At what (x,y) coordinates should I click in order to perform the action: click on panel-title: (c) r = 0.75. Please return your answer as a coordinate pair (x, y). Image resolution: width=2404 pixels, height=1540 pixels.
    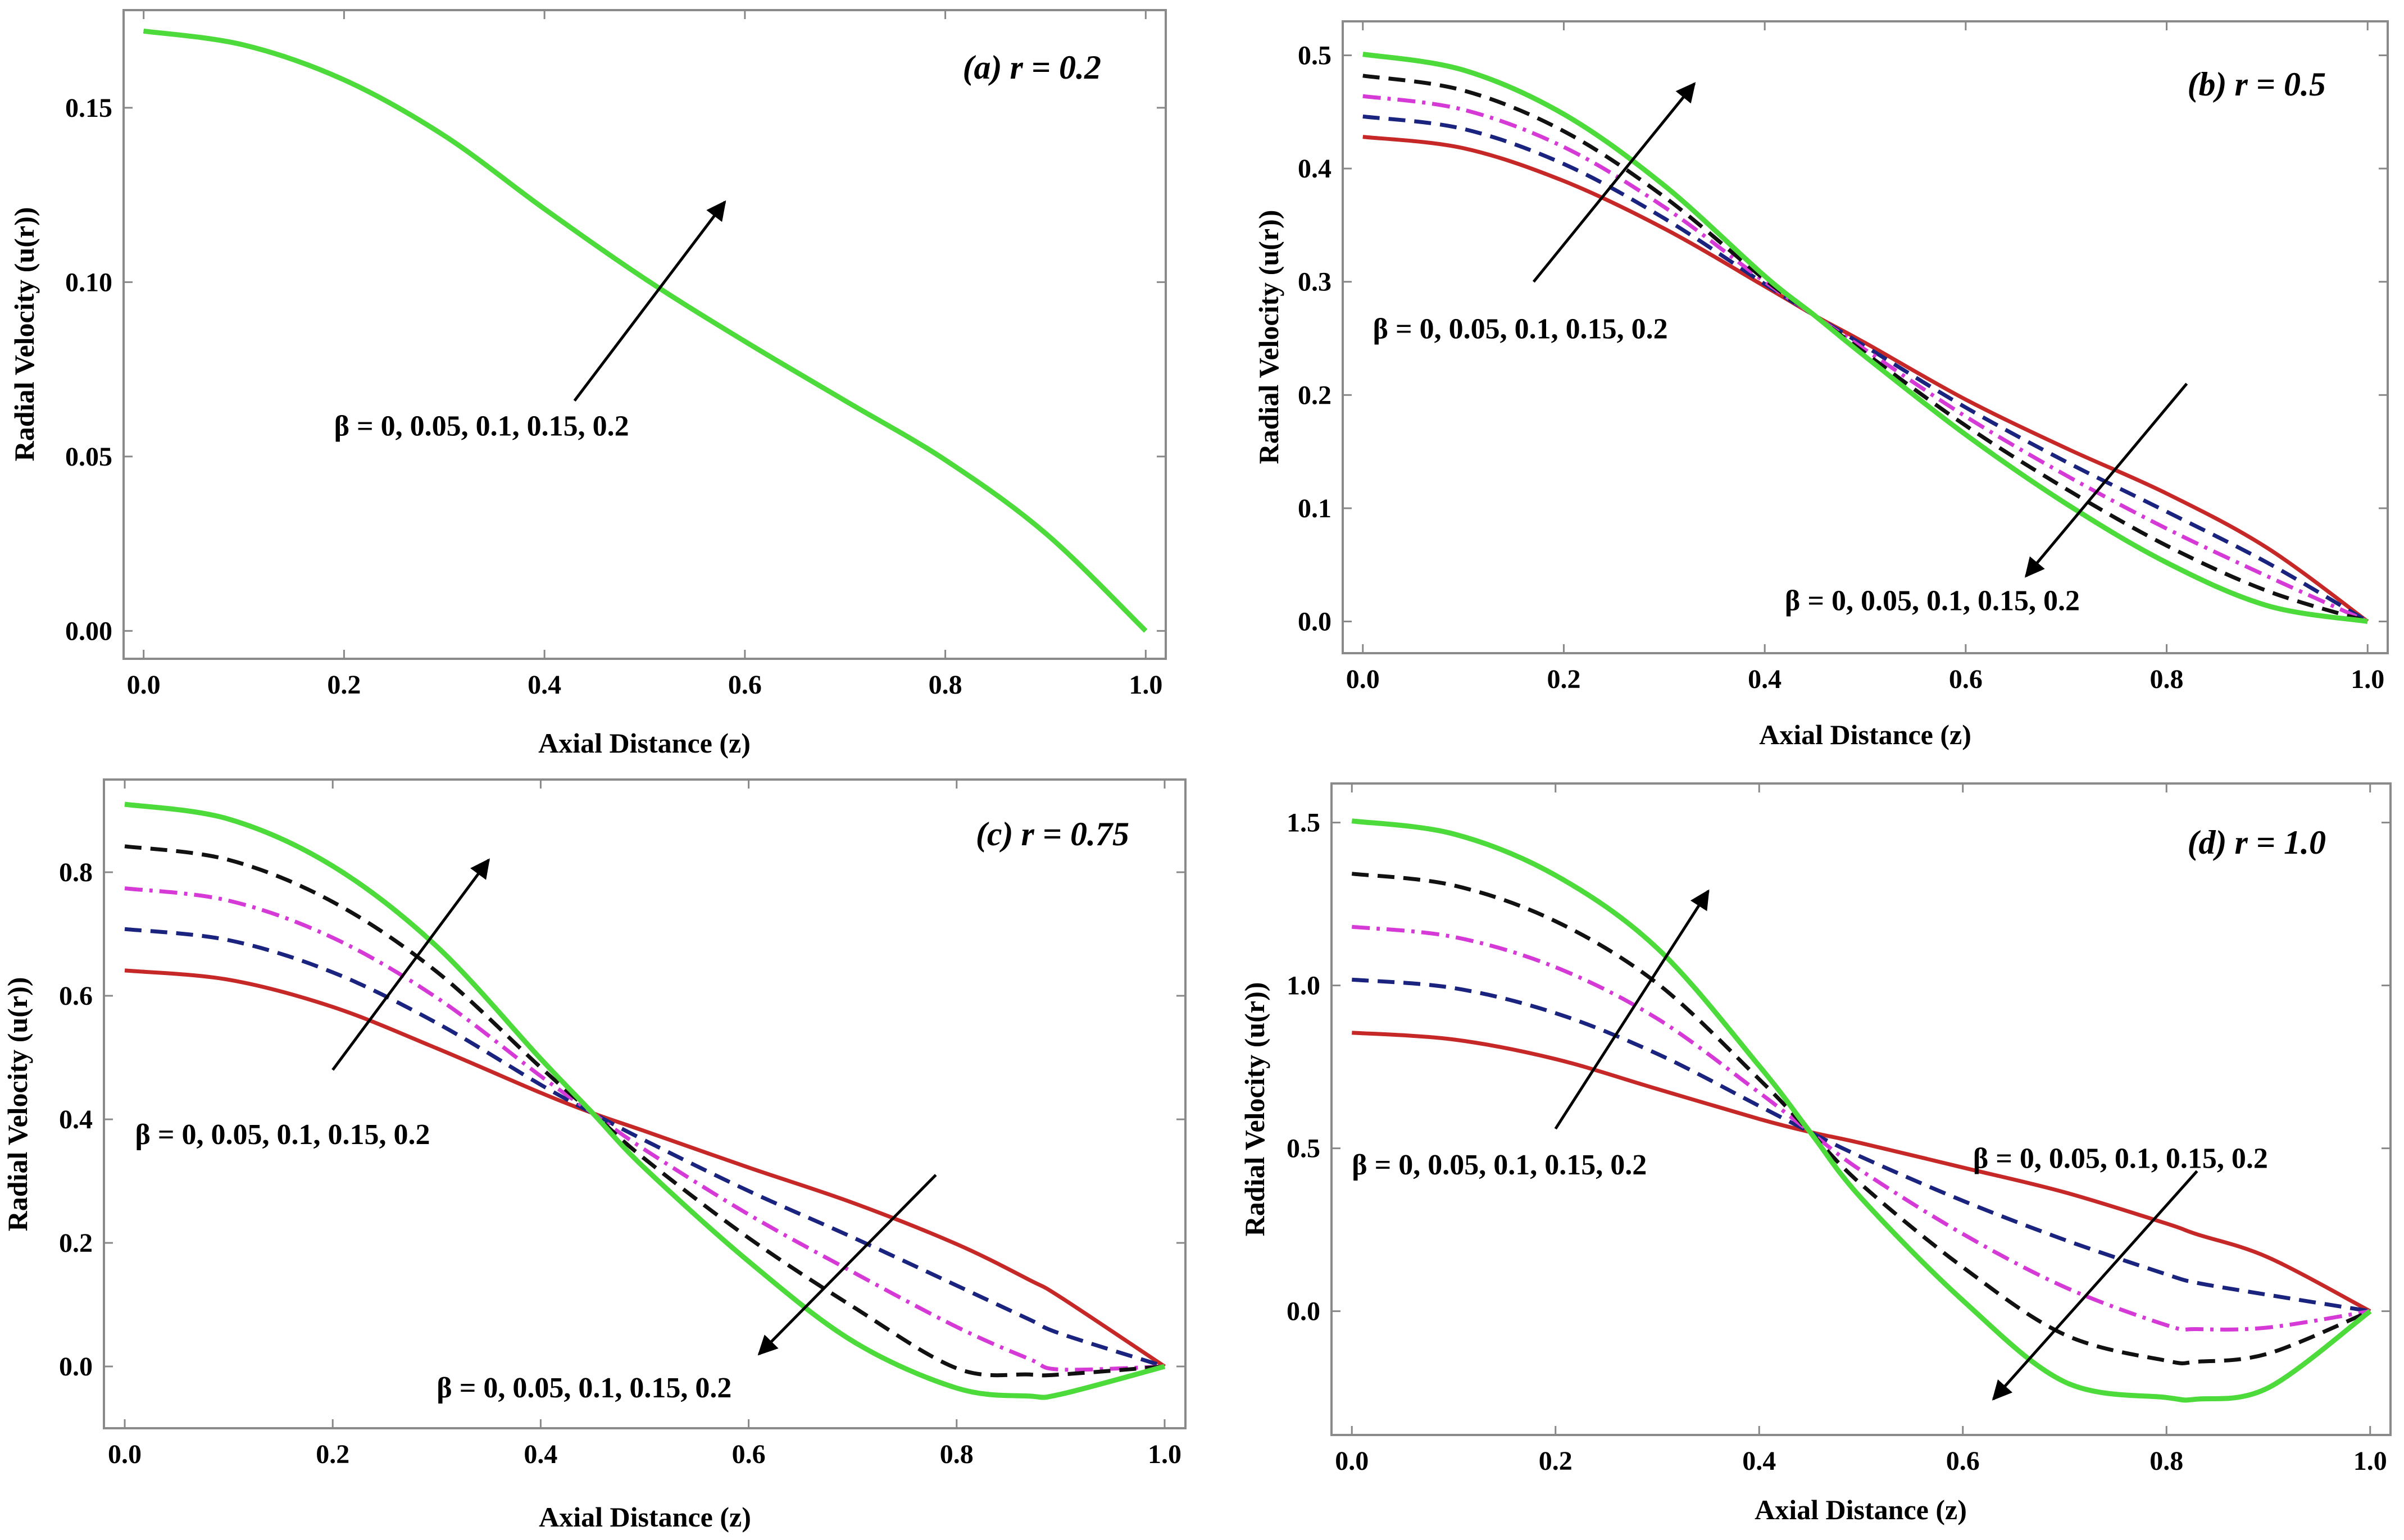
    Looking at the image, I should click on (1052, 834).